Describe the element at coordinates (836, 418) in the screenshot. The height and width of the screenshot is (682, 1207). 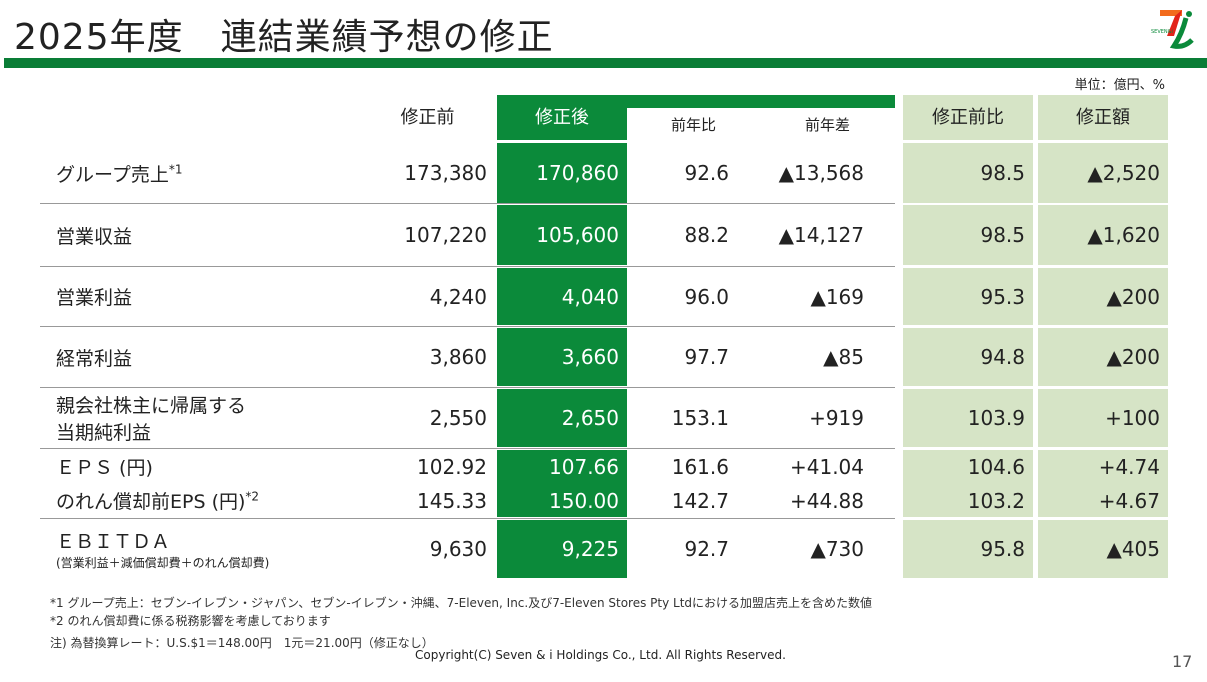
I see `cell-yoy-diff: +919` at that location.